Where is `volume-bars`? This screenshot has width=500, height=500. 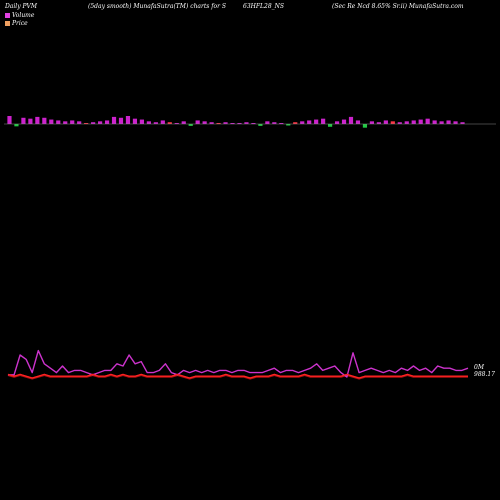
volume-bars is located at coordinates (236, 122).